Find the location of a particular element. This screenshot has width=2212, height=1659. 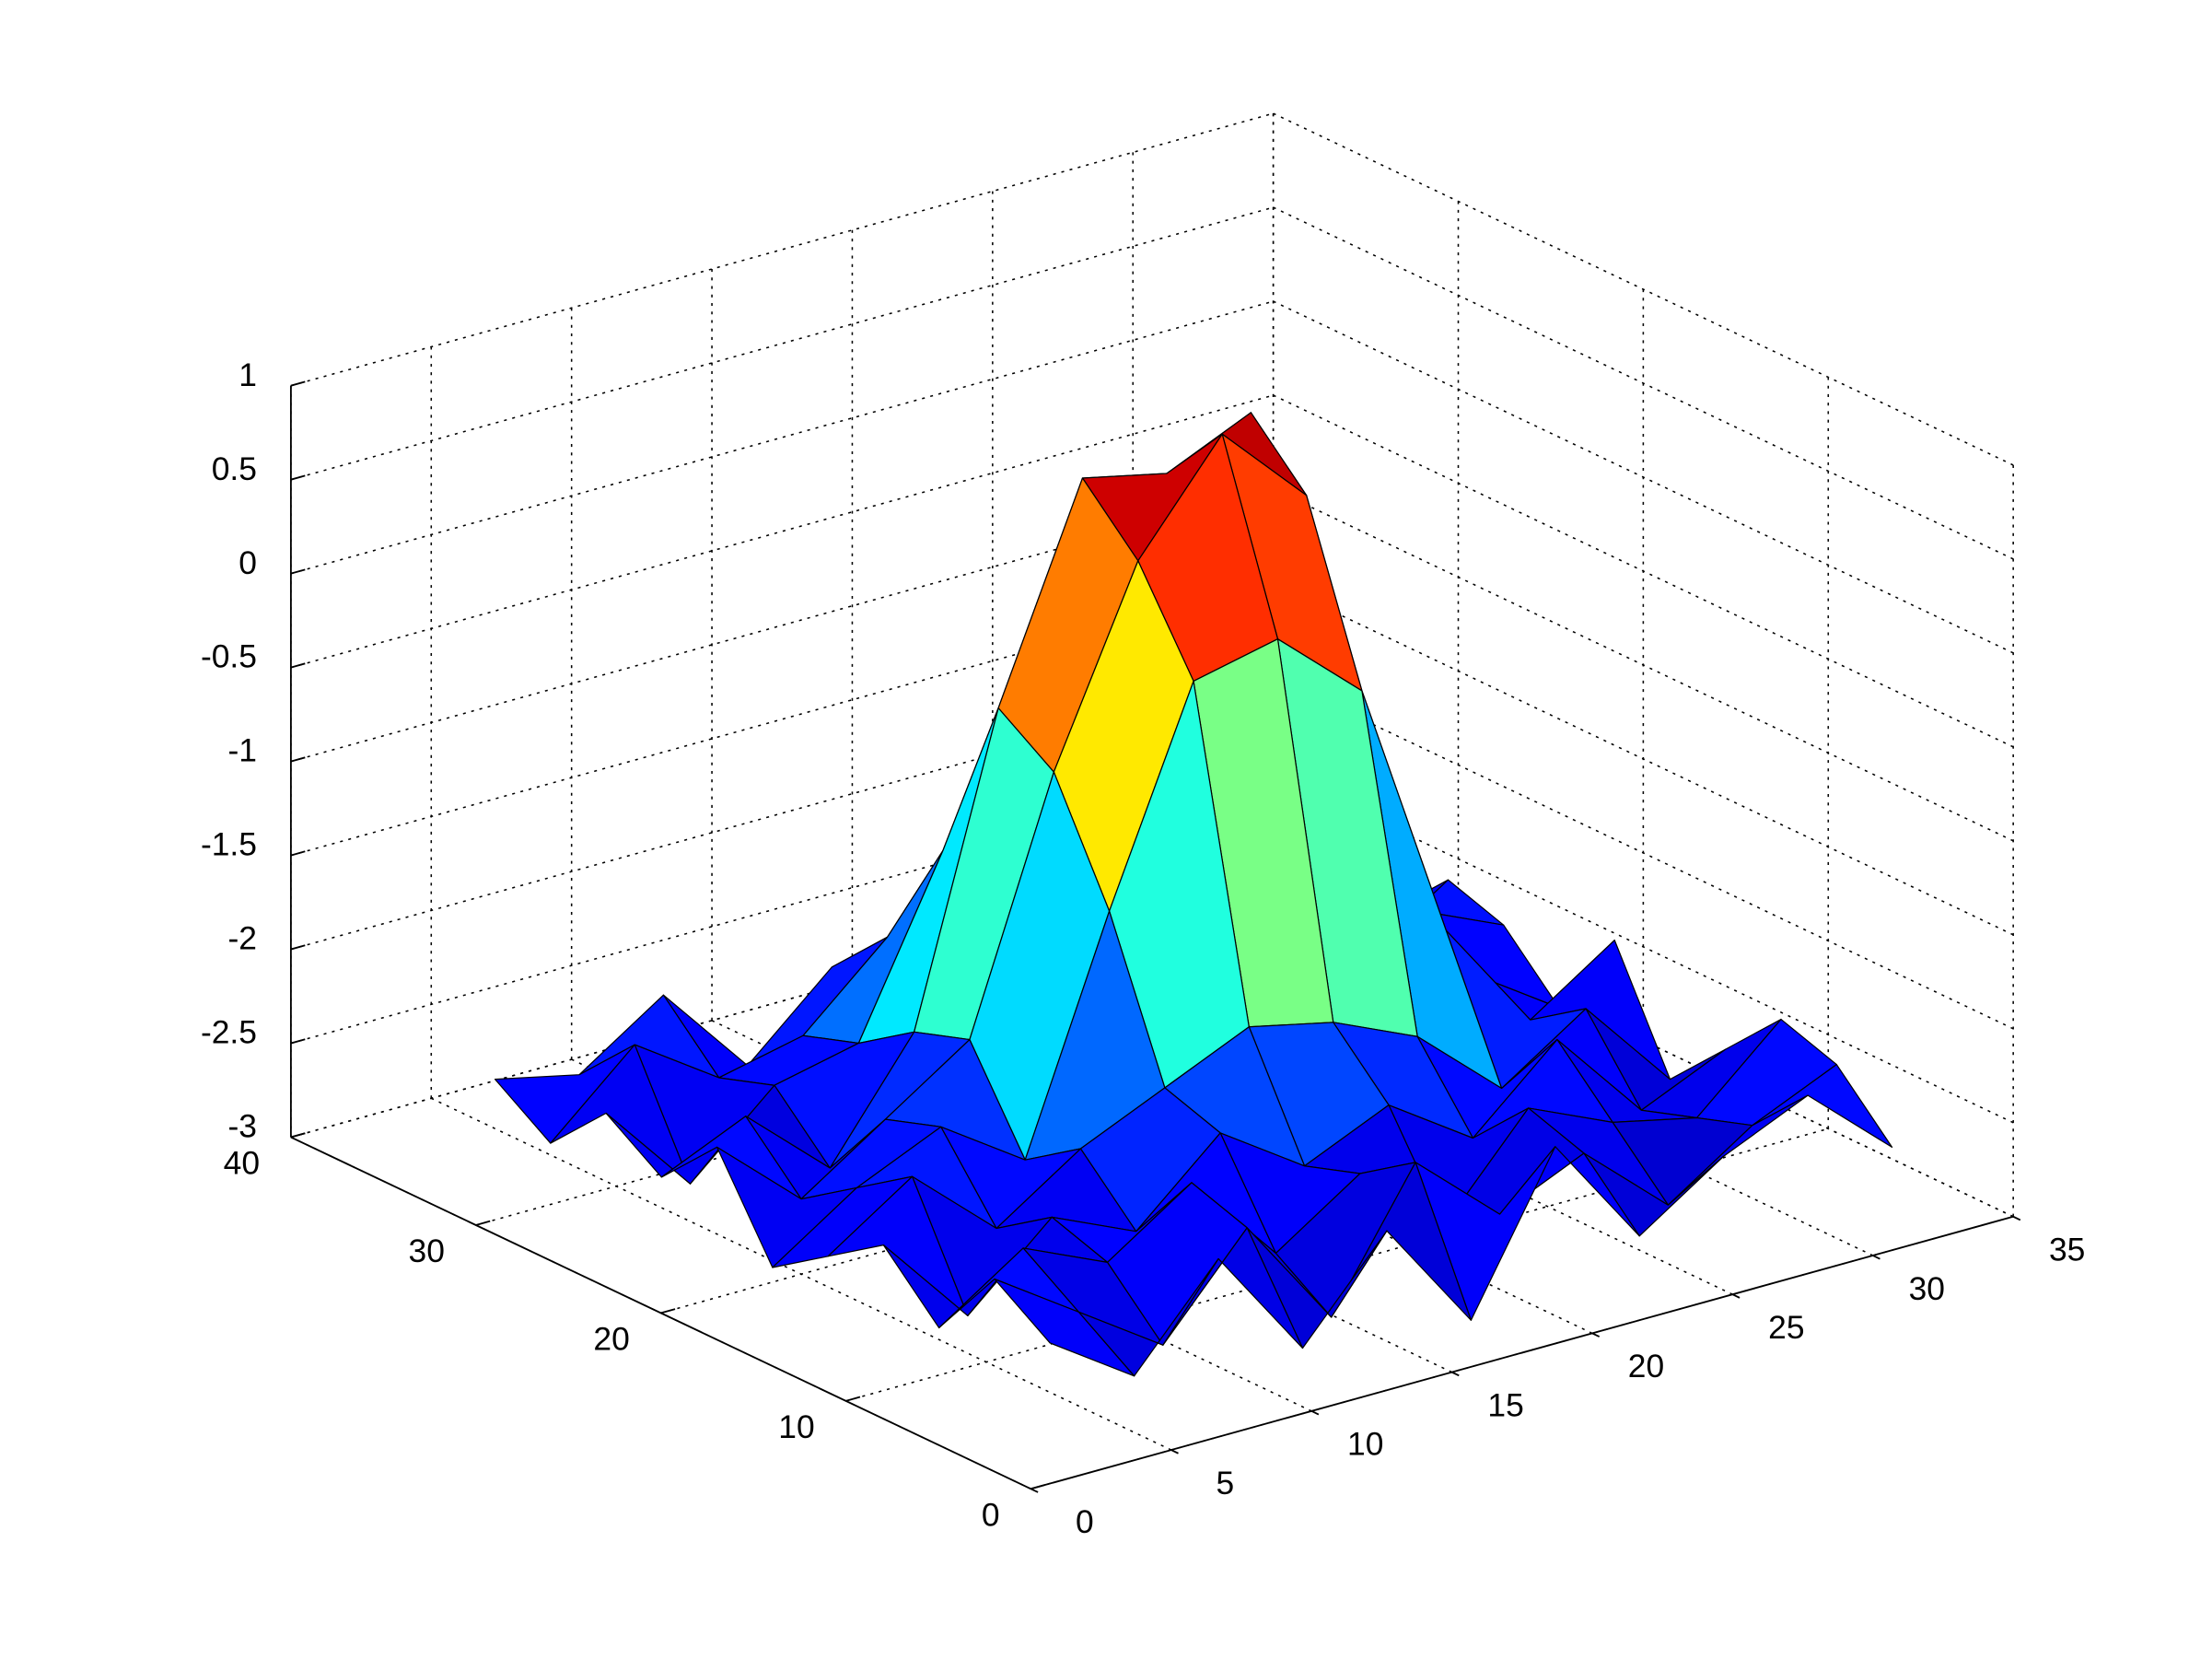

x-tick-label: 10 is located at coordinates (1365, 1444).